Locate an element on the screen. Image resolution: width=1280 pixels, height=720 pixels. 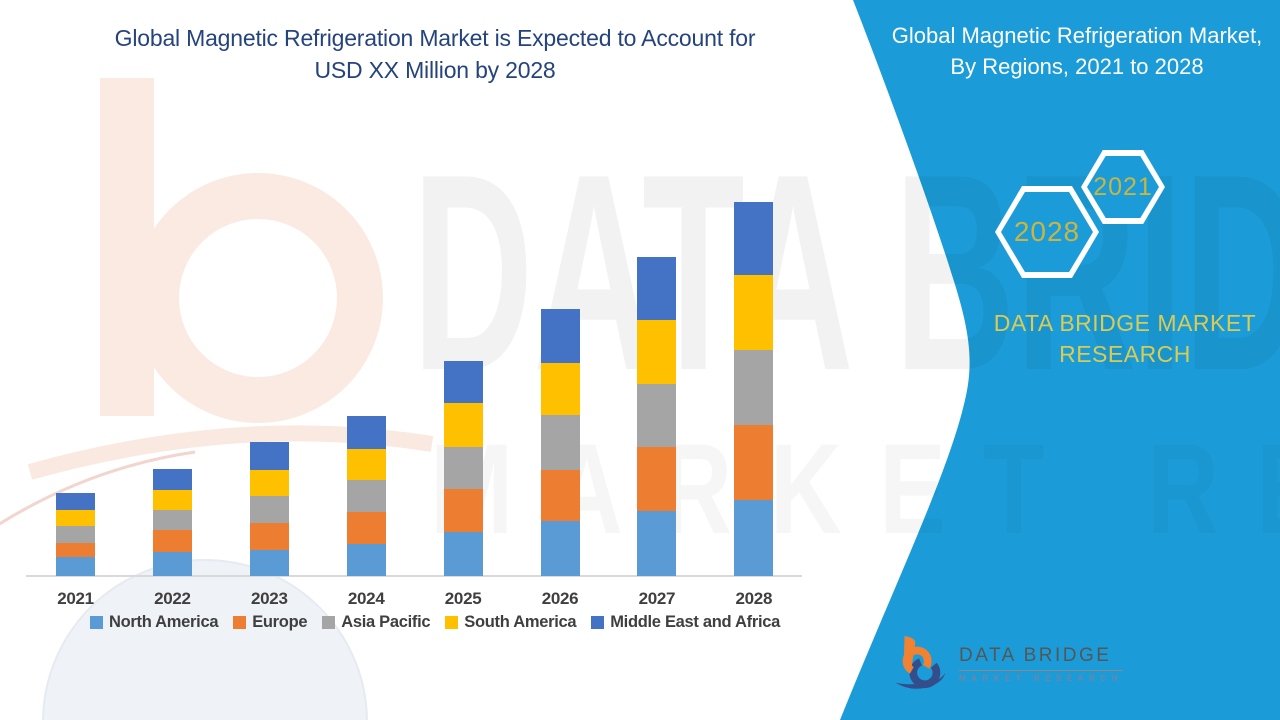
legend-item-europe: Europe is located at coordinates (270, 622).